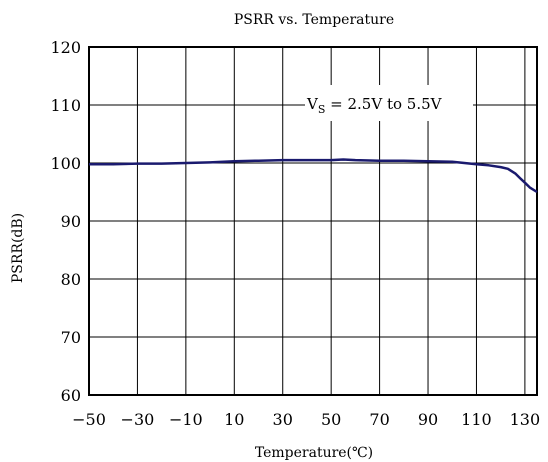 Image resolution: width=548 pixels, height=462 pixels. What do you see at coordinates (306, 419) in the screenshot?
I see `x-tick-labels: −50 −30 −10 10 30 50 70 90 110 130` at bounding box center [306, 419].